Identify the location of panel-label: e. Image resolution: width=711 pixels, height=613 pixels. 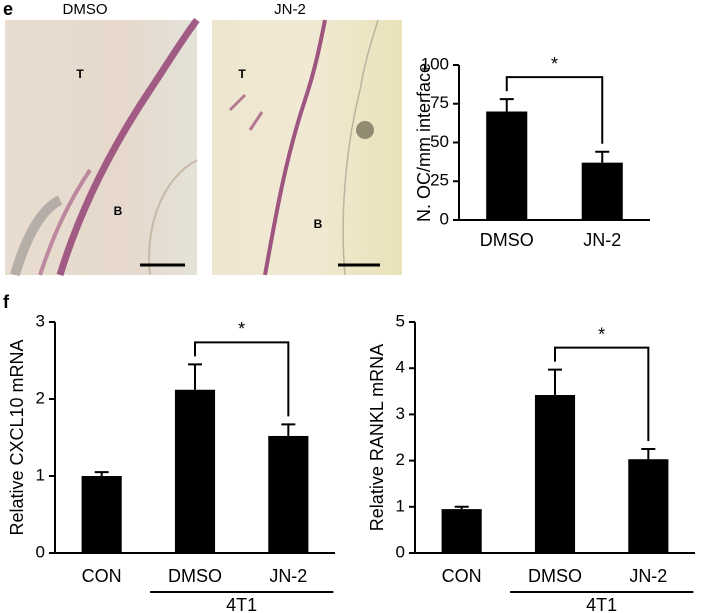
(8, 9).